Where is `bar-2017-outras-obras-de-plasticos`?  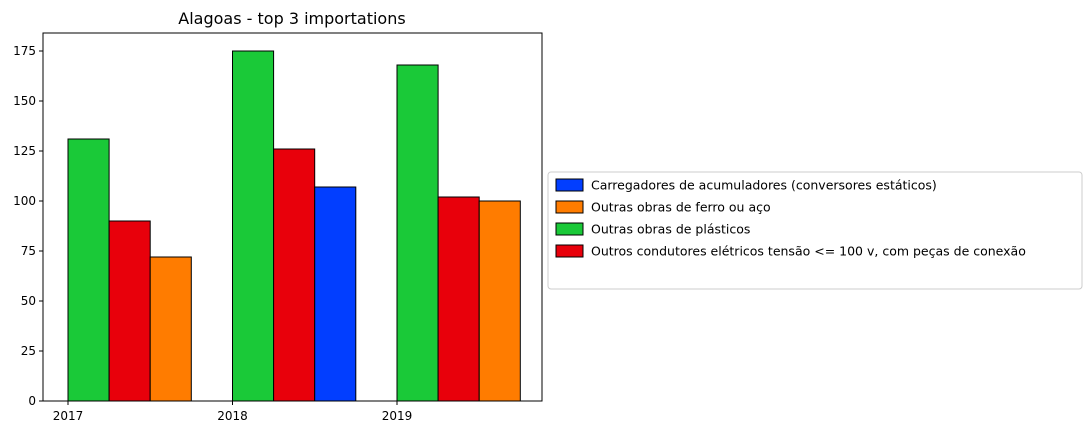
bar-2017-outras-obras-de-plasticos is located at coordinates (88, 270).